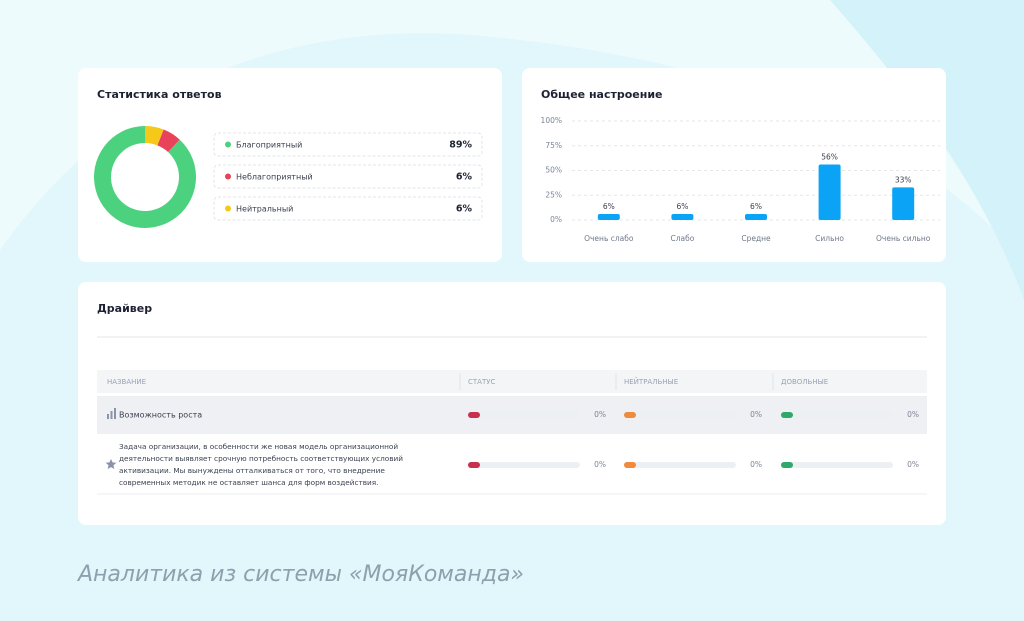 This screenshot has width=1024, height=621. Describe the element at coordinates (602, 94) in the screenshot. I see `card-title: Общее настроение` at that location.